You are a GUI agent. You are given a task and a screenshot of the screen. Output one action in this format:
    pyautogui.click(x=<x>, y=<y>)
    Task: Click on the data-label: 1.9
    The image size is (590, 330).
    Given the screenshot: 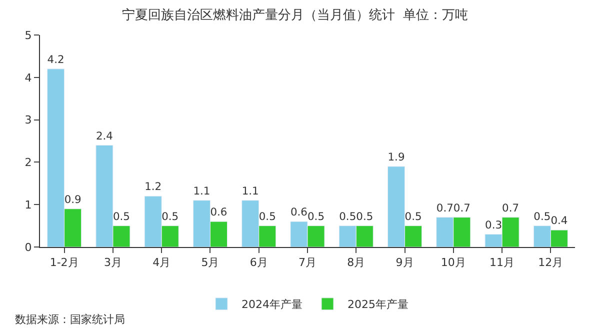 What is the action you would take?
    pyautogui.click(x=396, y=157)
    